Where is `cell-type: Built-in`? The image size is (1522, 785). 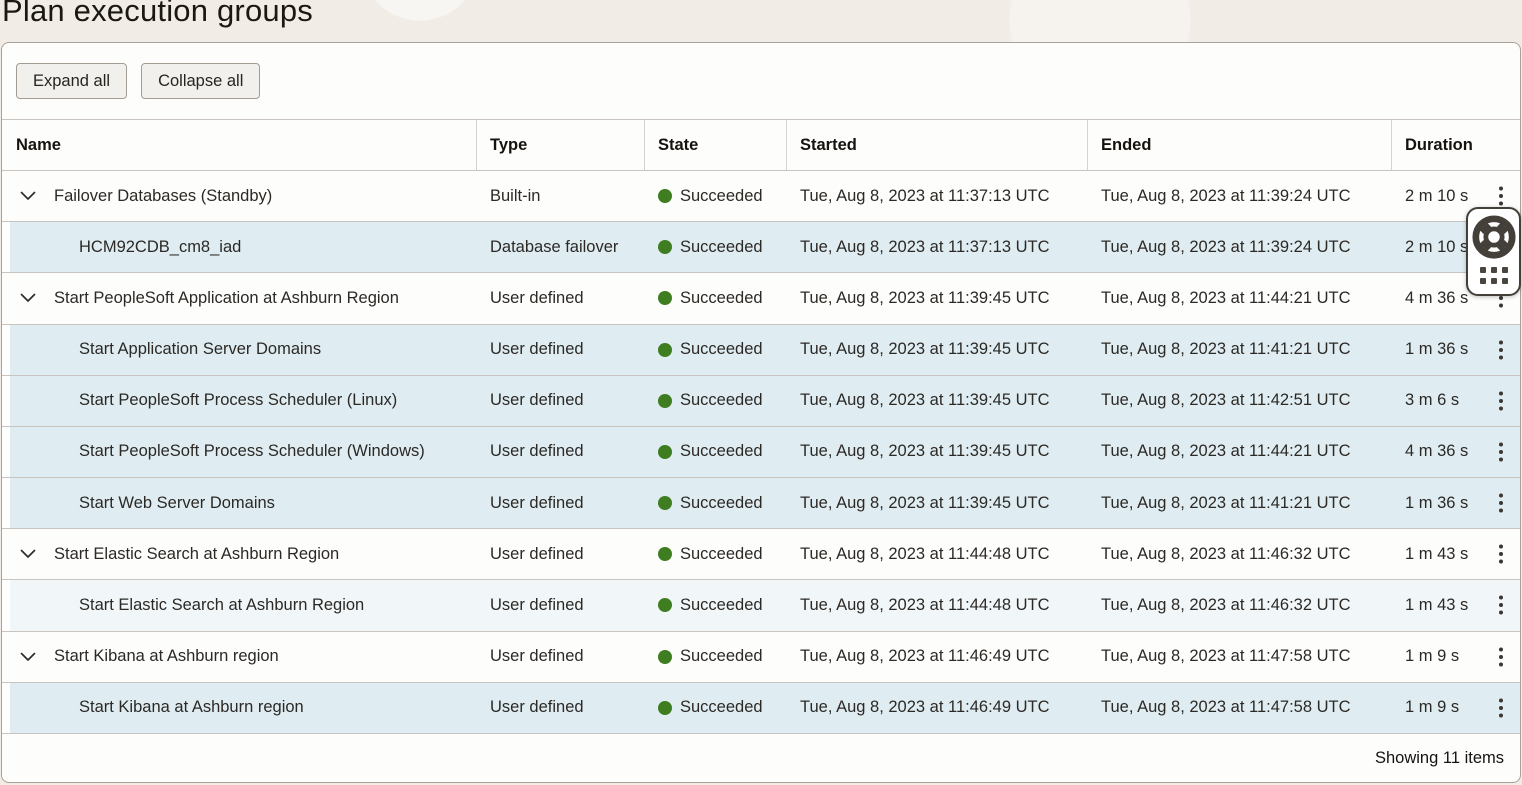
cell-type: Built-in is located at coordinates (515, 195).